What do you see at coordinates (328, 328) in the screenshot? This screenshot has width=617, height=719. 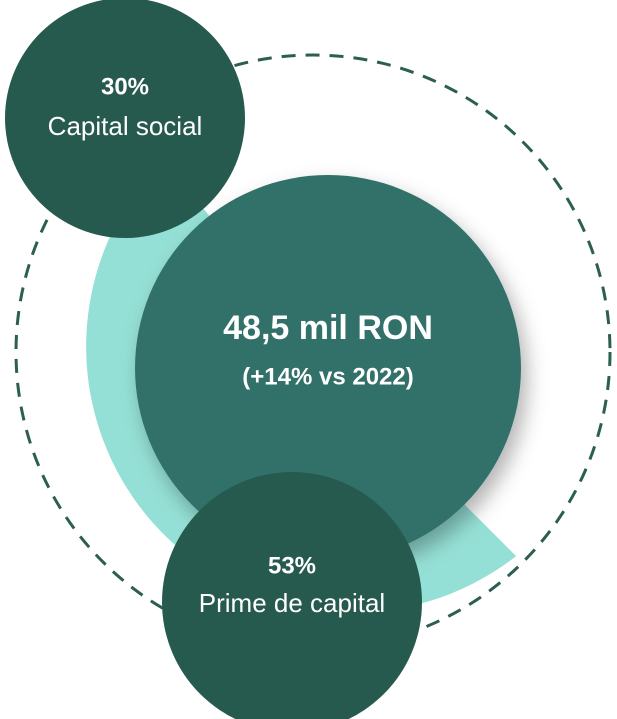 I see `center-title: 48,5 mil RON` at bounding box center [328, 328].